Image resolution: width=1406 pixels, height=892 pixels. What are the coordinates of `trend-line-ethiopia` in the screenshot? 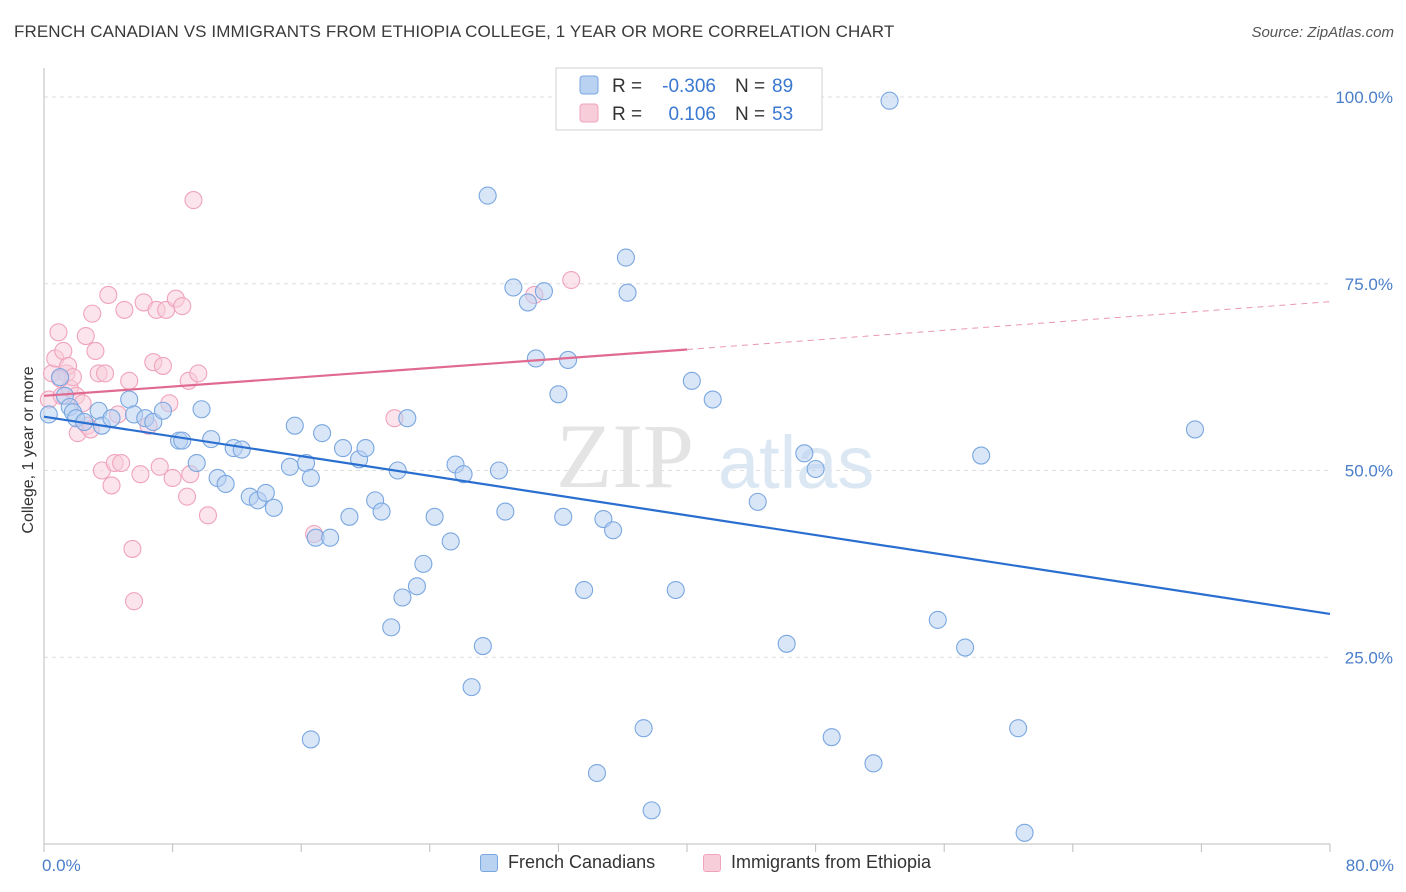 It's located at (365, 372).